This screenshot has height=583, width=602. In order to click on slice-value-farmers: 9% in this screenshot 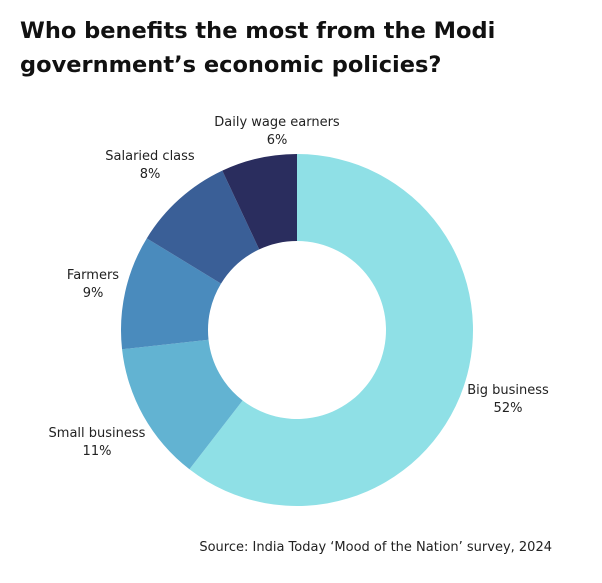, I will do `click(93, 293)`.